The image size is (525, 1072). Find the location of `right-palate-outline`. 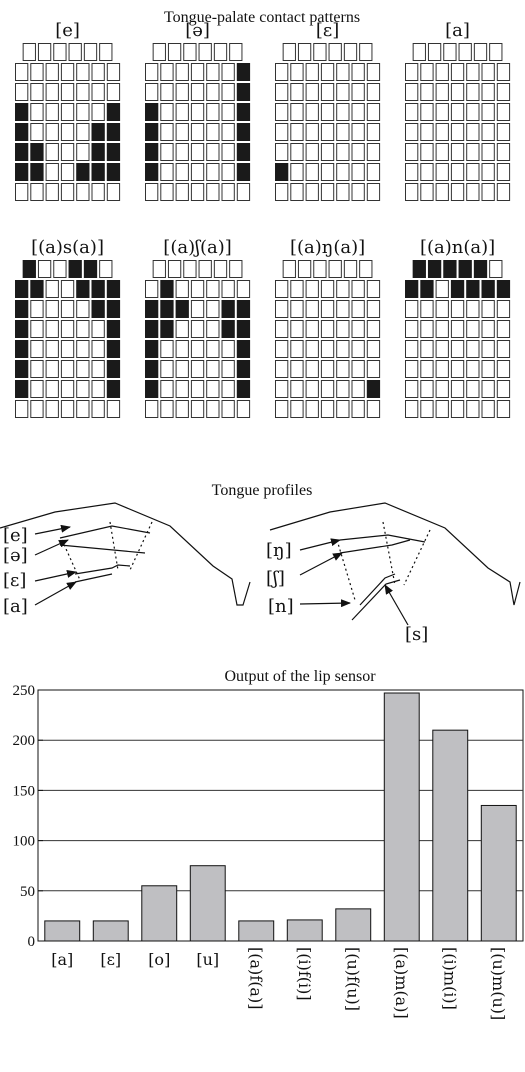

right-palate-outline is located at coordinates (395, 554).